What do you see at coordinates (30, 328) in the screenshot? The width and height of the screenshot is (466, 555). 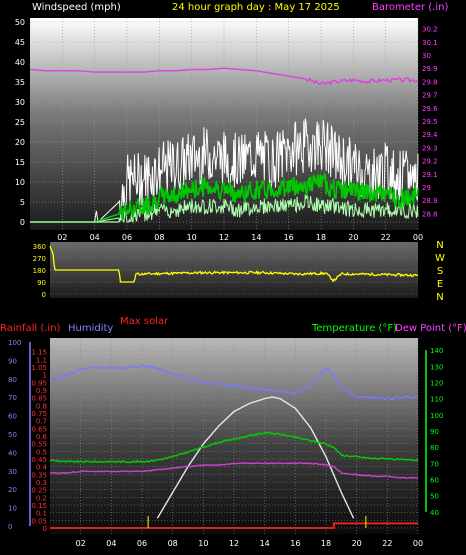 I see `rainfall-label: Rainfall (.in)` at bounding box center [30, 328].